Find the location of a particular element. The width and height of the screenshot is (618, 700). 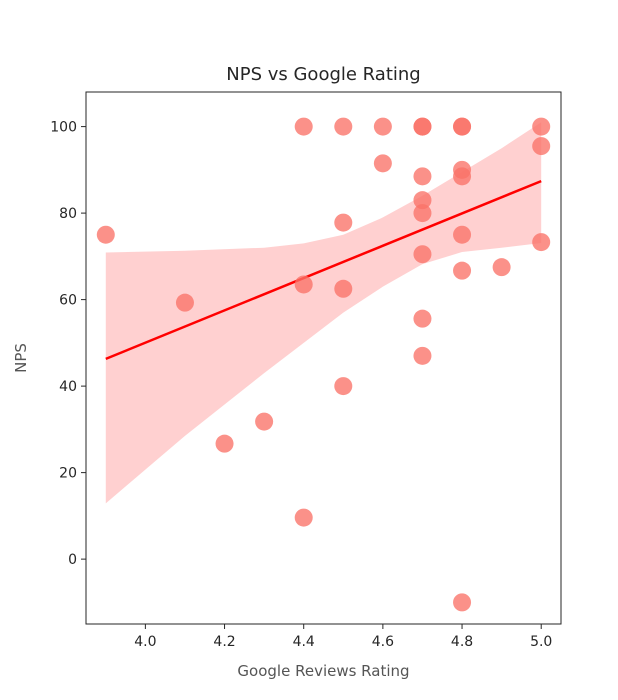

y-tick-label: 40 is located at coordinates (68, 387).